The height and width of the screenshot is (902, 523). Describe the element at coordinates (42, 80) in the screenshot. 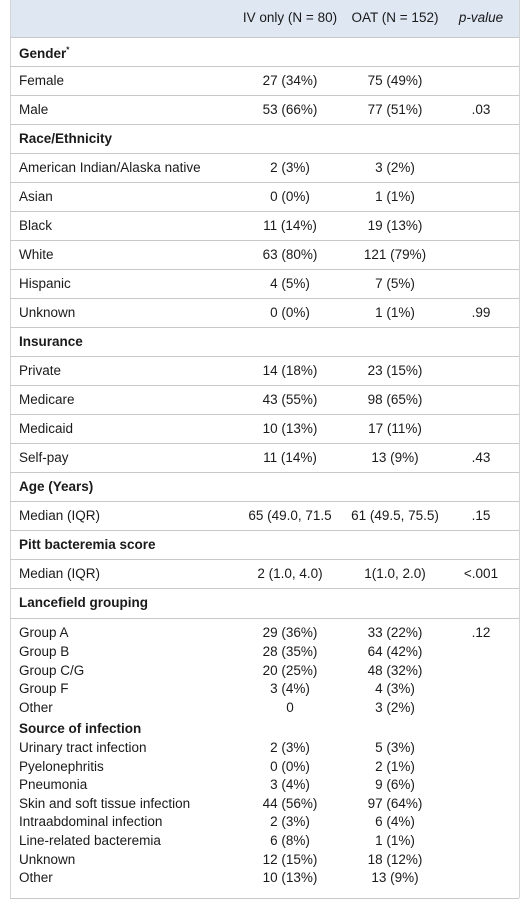

I see `row-label: Female` at that location.